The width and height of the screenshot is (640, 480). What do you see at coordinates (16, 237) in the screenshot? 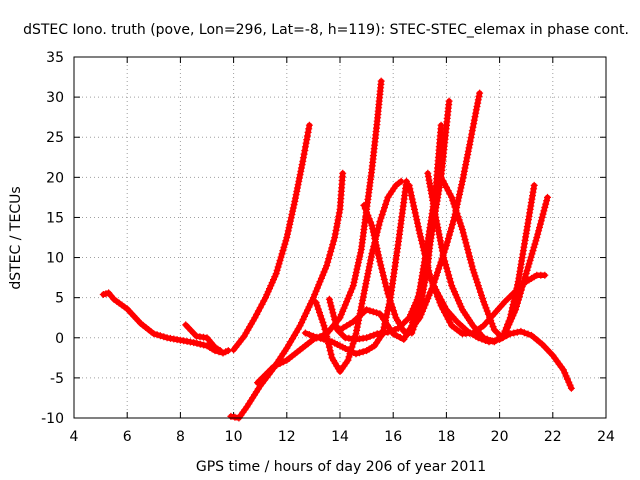
I see `y-axis-label: dSTEC / TECUs` at bounding box center [16, 237].